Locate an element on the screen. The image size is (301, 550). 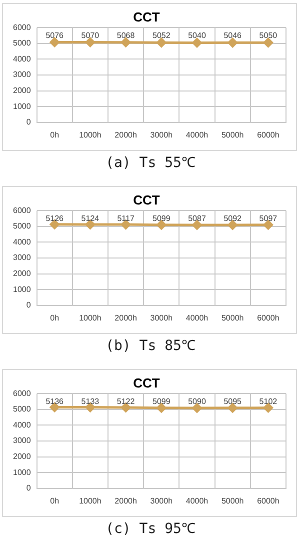
data-label: 5095 is located at coordinates (233, 401).